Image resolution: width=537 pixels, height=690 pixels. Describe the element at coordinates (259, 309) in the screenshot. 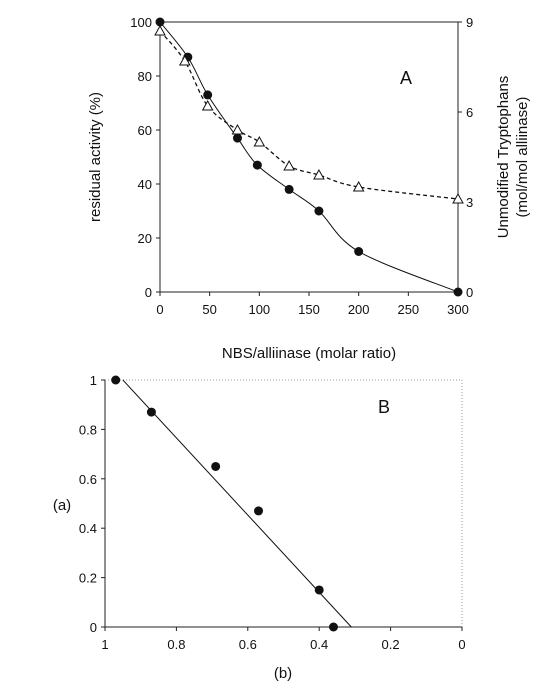

I see `panel-a-x-tick-label: 100` at that location.